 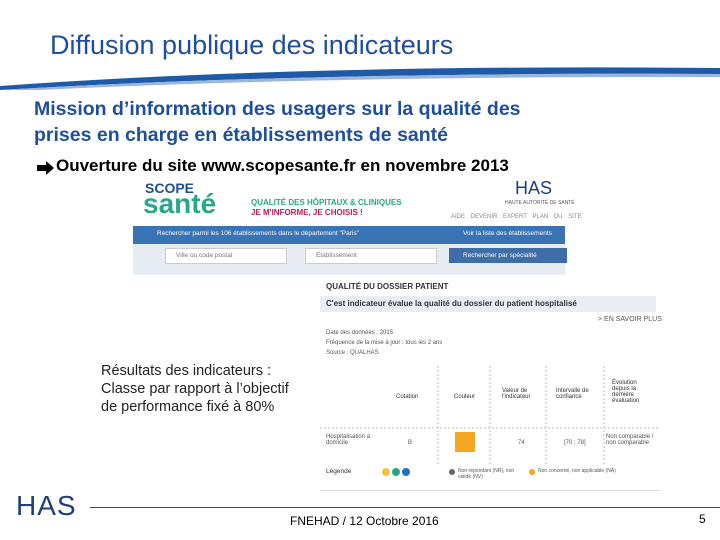 I want to click on row-value: 74, so click(x=521, y=443).